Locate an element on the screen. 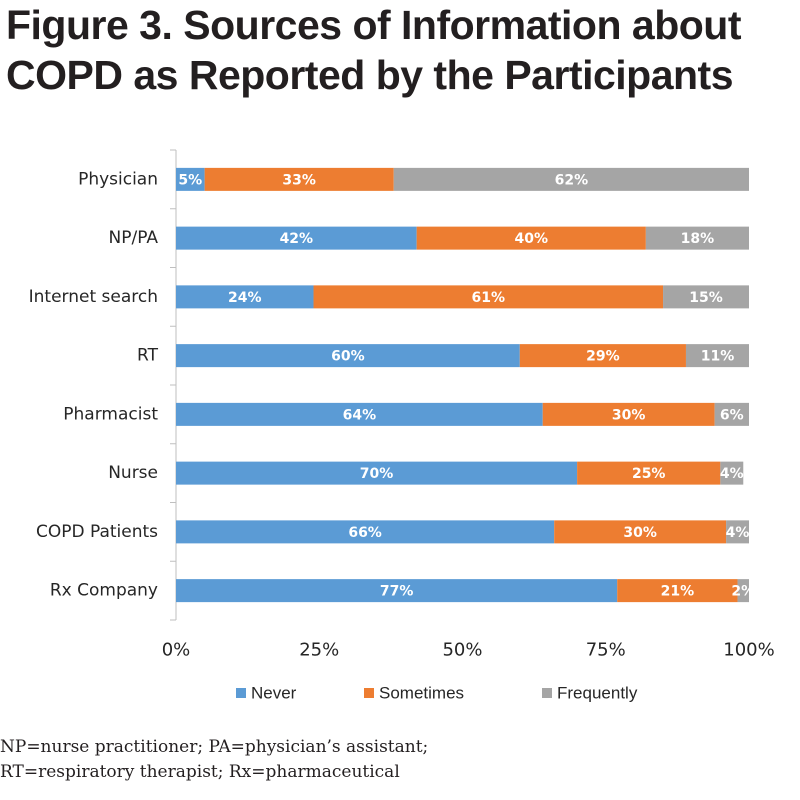  data-label: 21% is located at coordinates (678, 592).